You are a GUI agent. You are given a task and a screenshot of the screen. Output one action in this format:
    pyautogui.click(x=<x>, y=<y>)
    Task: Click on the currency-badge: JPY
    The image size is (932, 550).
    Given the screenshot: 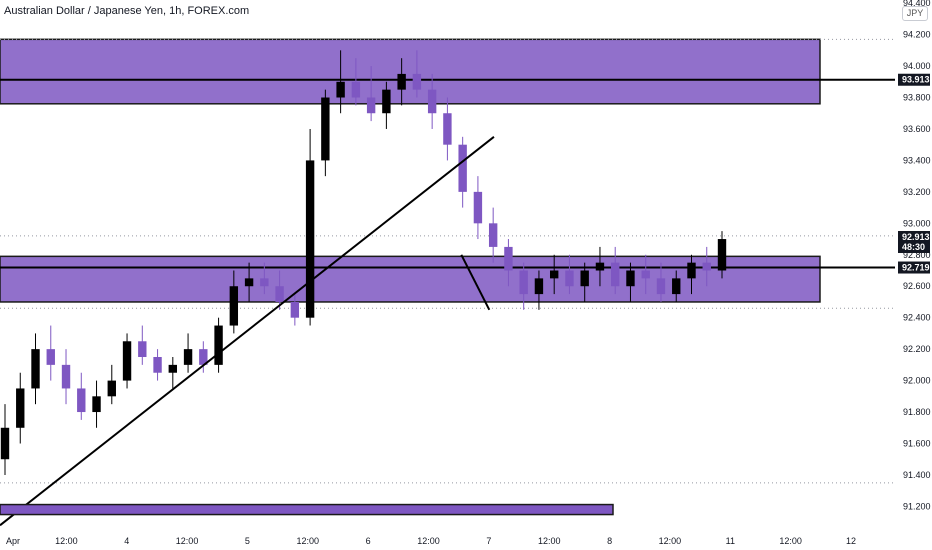 What is the action you would take?
    pyautogui.click(x=915, y=13)
    